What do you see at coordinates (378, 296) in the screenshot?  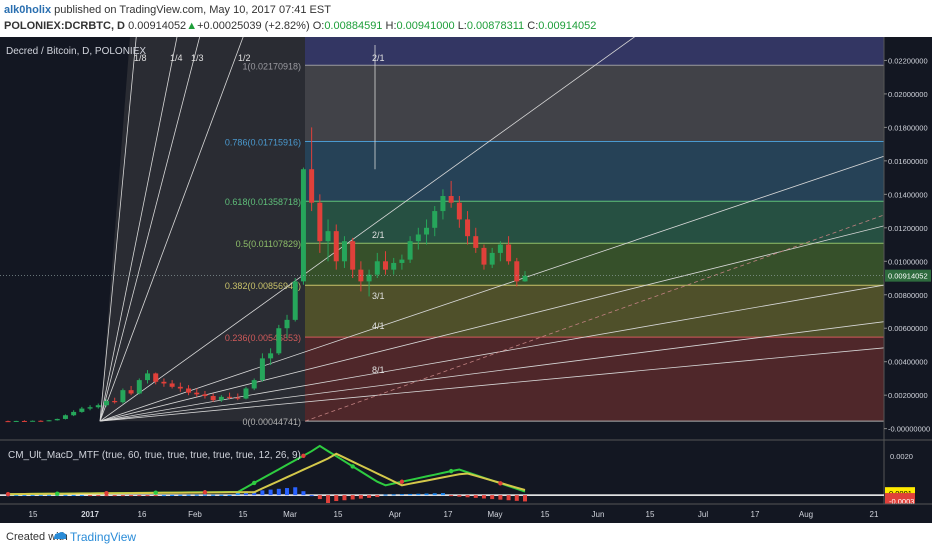 I see `gann-label: 3/1` at bounding box center [378, 296].